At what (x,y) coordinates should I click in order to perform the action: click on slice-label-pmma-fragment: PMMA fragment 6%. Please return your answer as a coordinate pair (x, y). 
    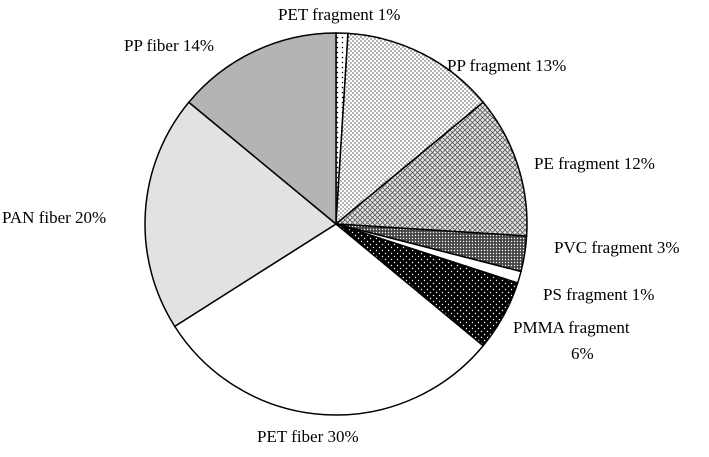
    Looking at the image, I should click on (573, 340).